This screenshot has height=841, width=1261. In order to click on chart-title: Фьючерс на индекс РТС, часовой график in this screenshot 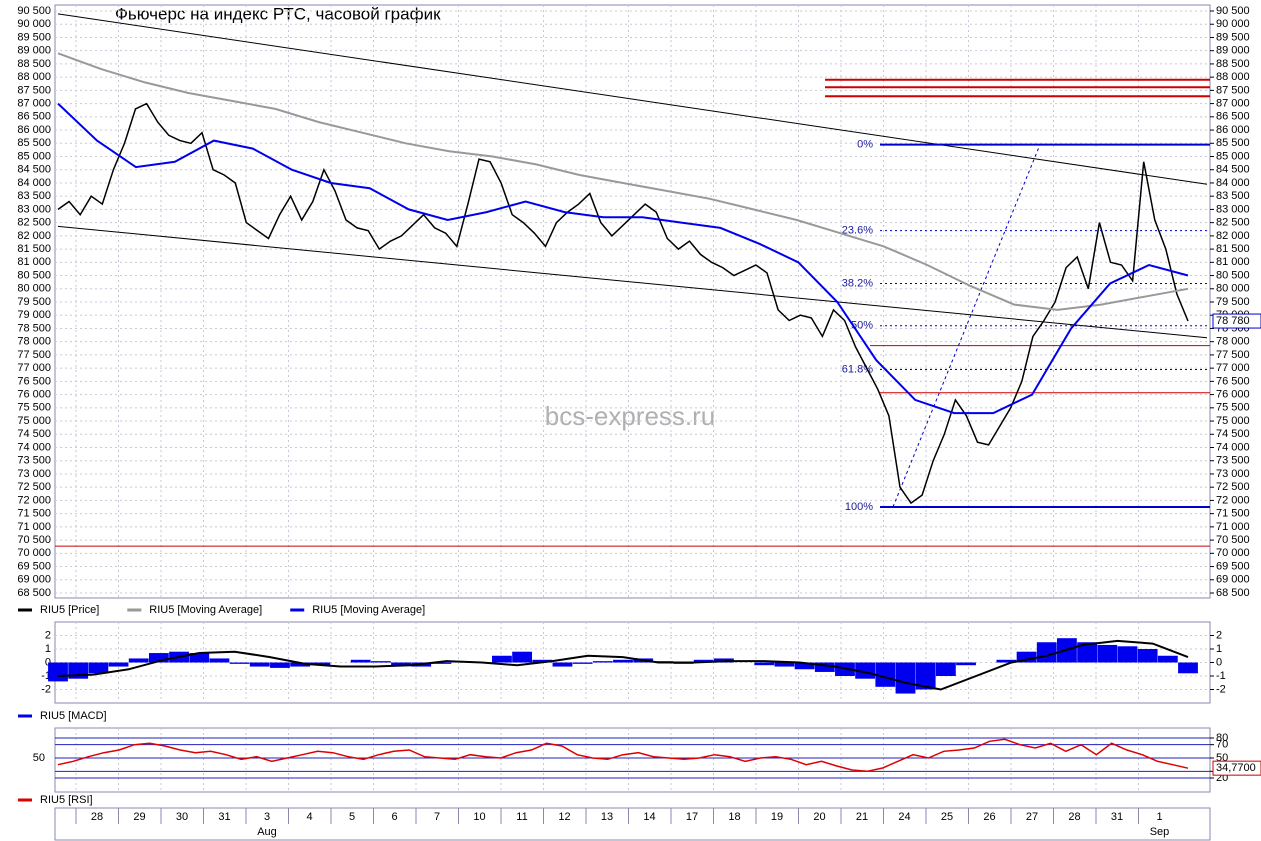, I will do `click(278, 13)`.